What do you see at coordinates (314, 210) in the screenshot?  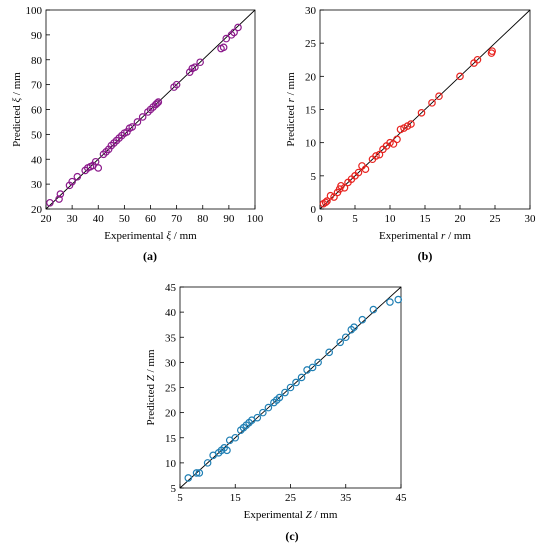 I see `y-tick-label: 0` at bounding box center [314, 210].